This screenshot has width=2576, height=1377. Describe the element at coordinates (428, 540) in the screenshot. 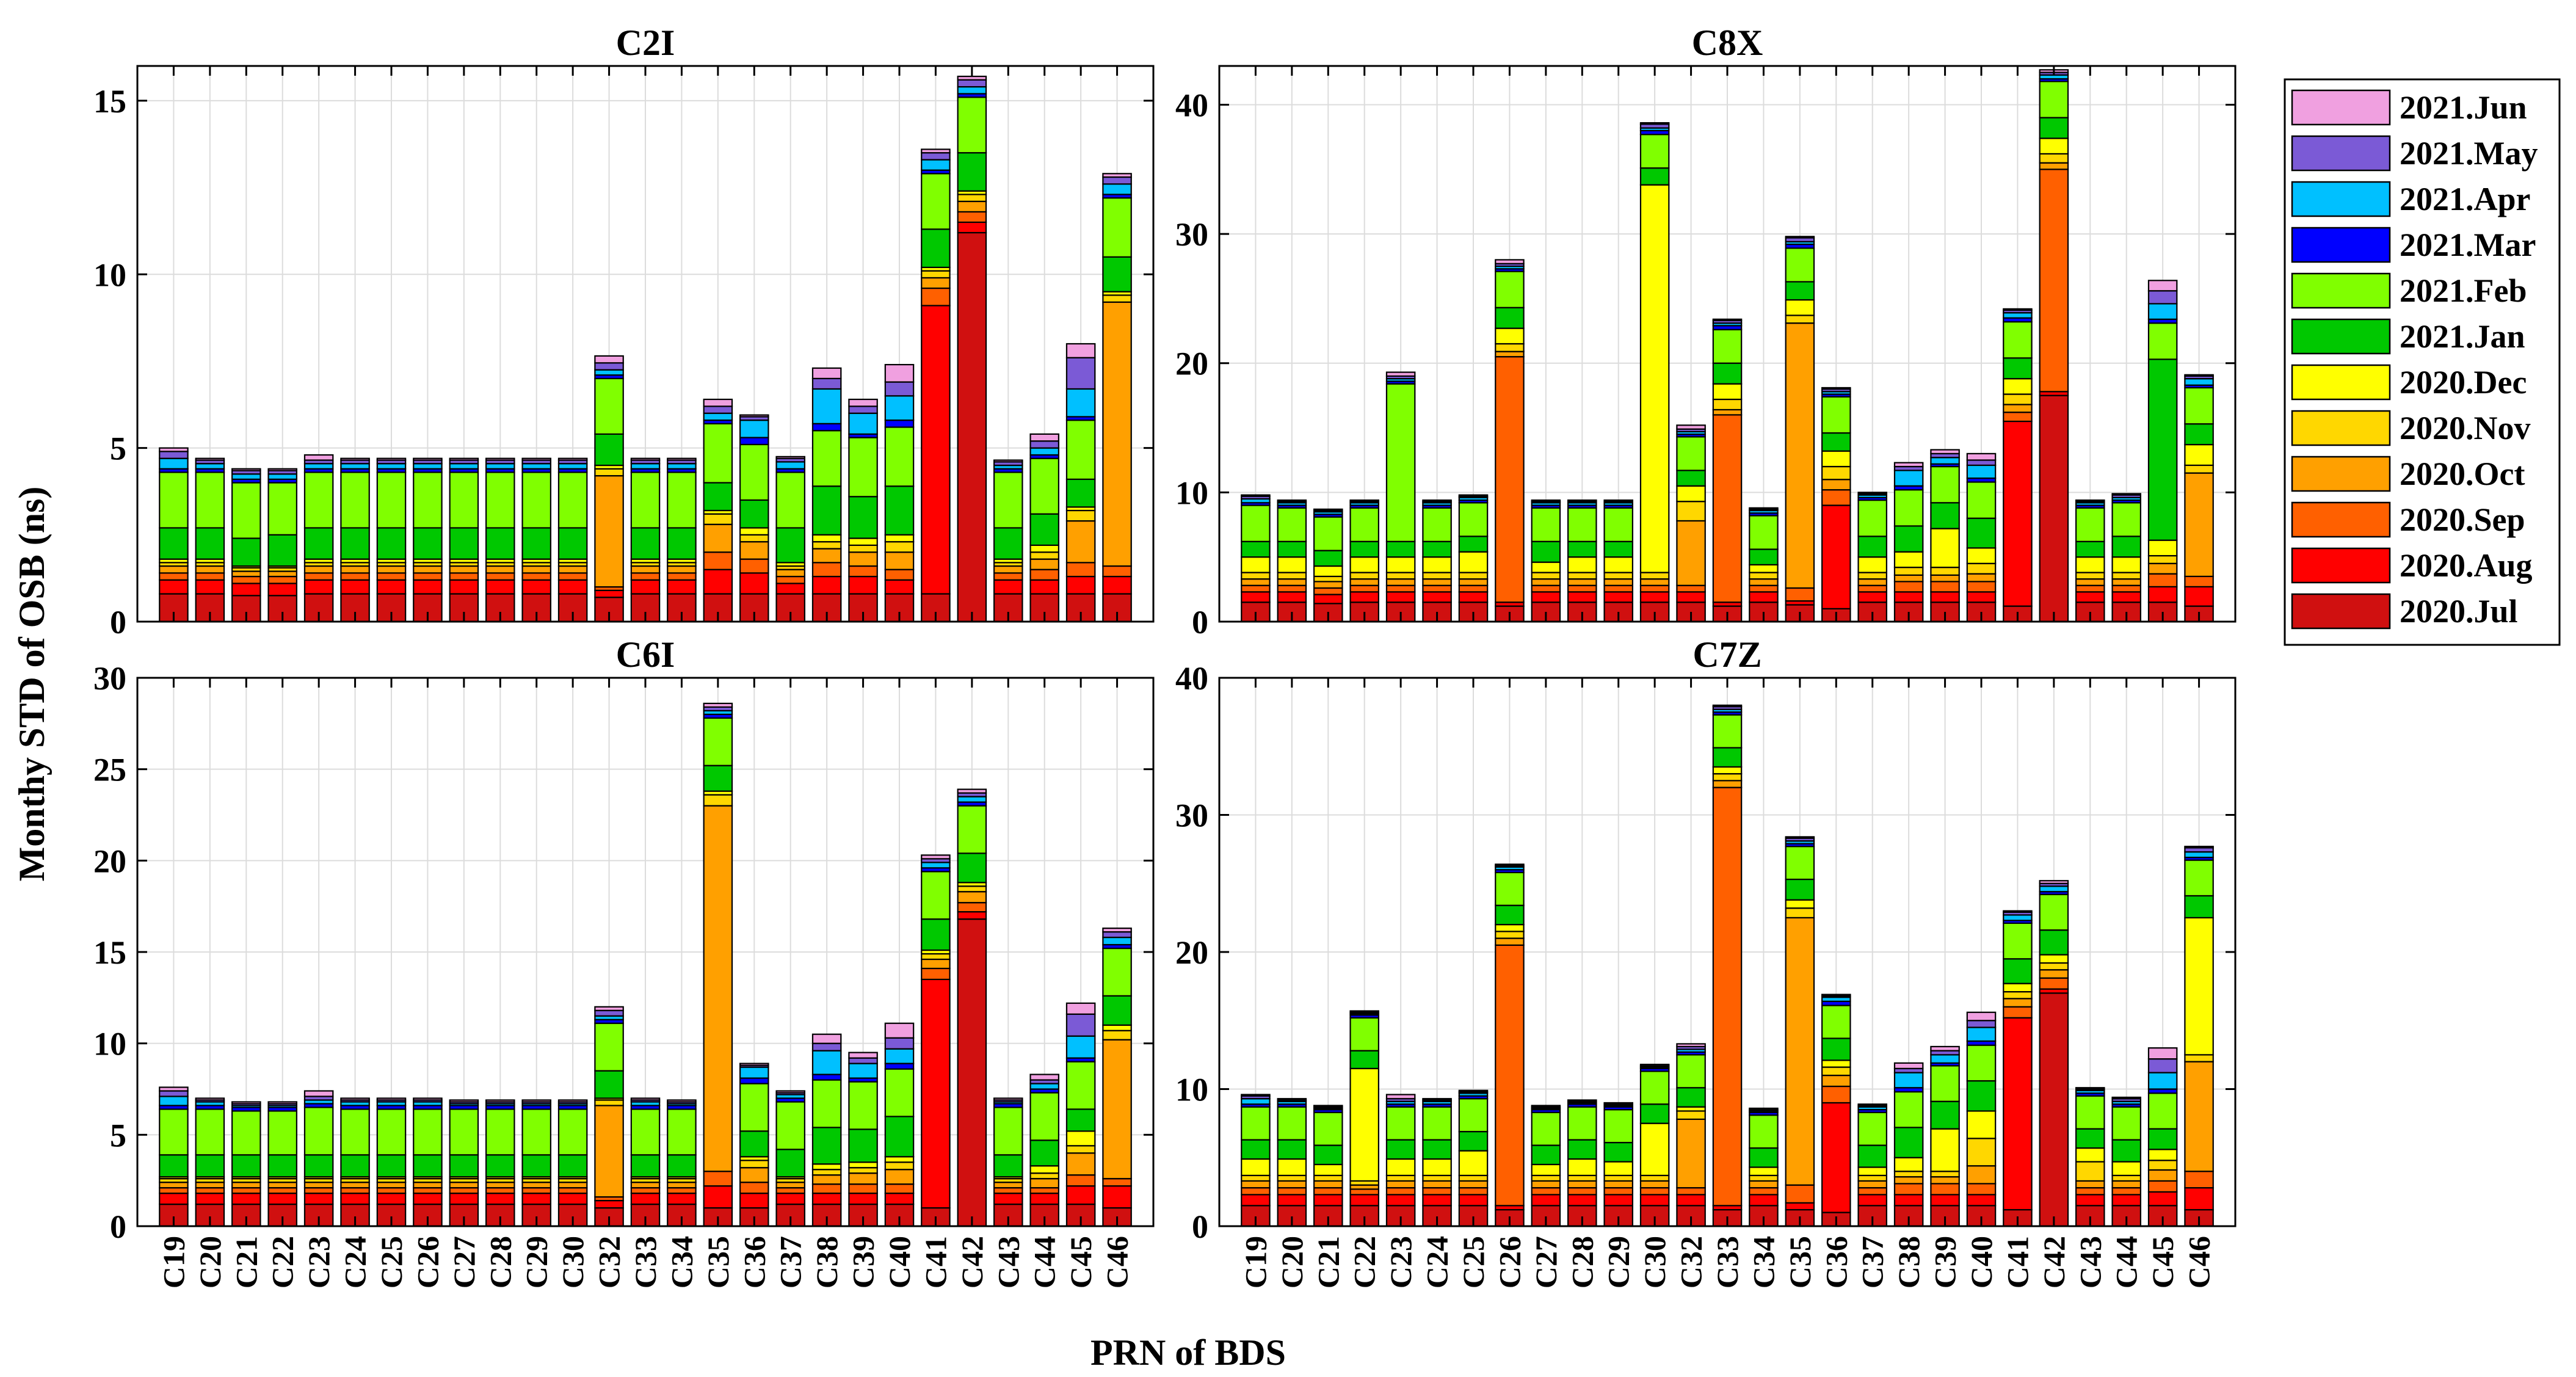

I see `bar-stack-c26` at that location.